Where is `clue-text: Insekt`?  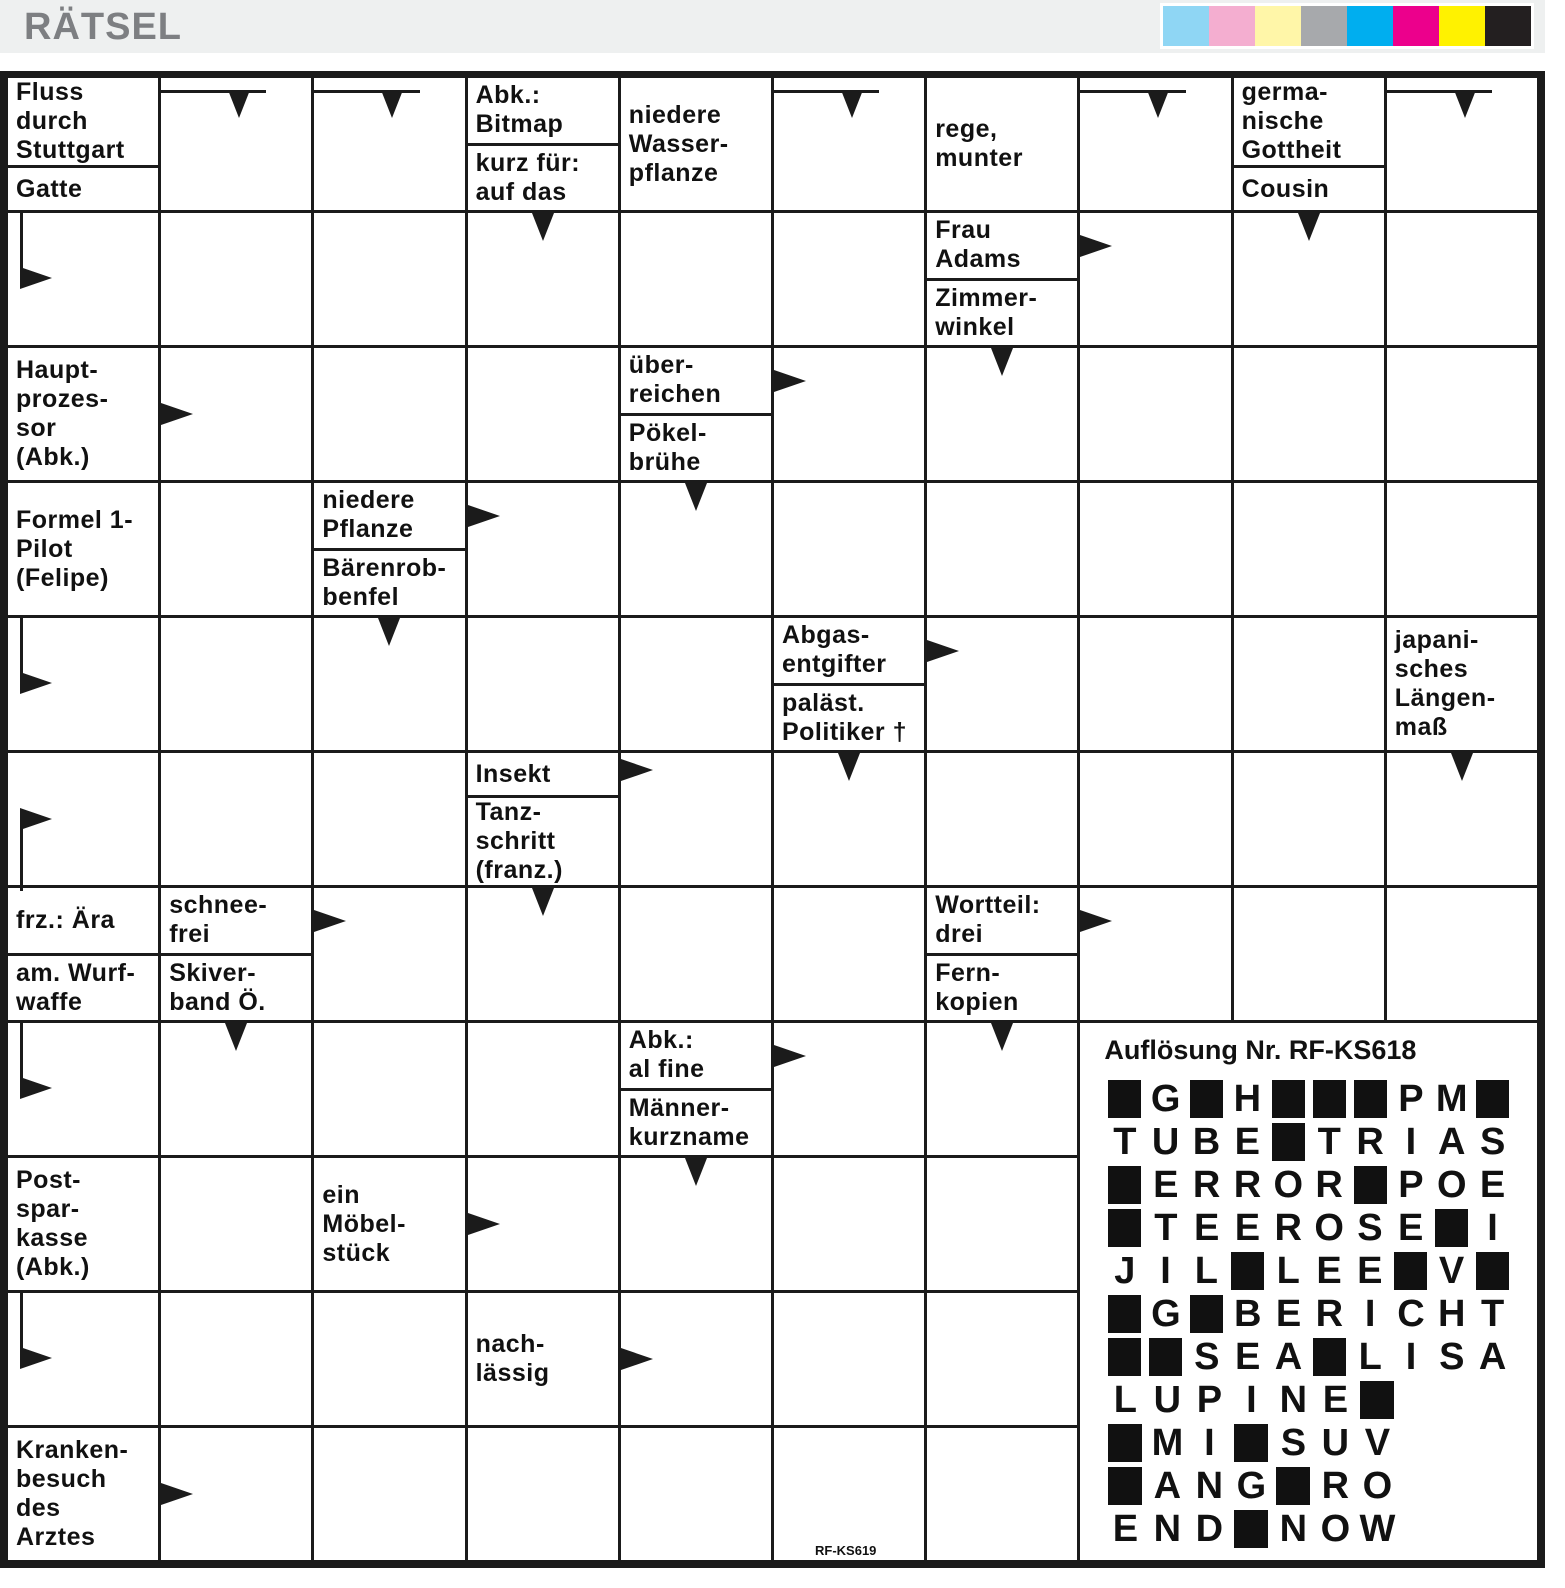 clue-text: Insekt is located at coordinates (513, 773).